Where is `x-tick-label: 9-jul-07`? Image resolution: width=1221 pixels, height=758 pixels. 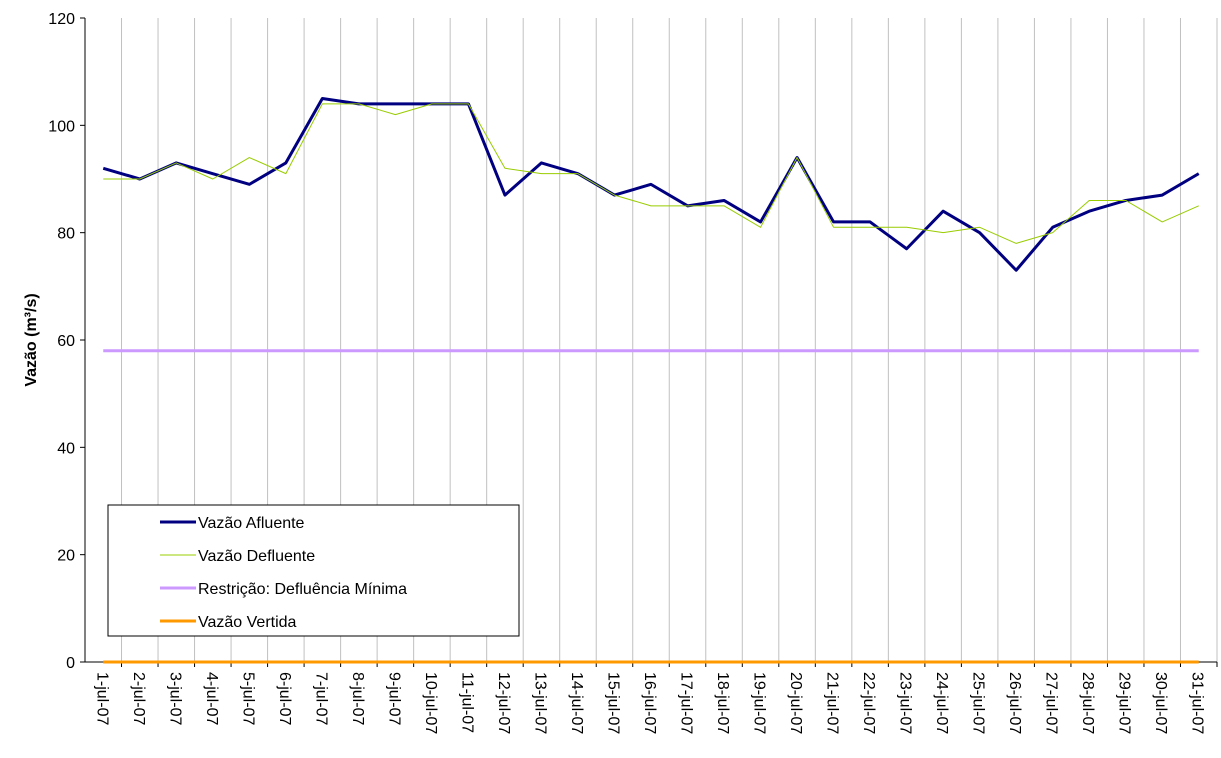 x-tick-label: 9-jul-07 is located at coordinates (393, 698).